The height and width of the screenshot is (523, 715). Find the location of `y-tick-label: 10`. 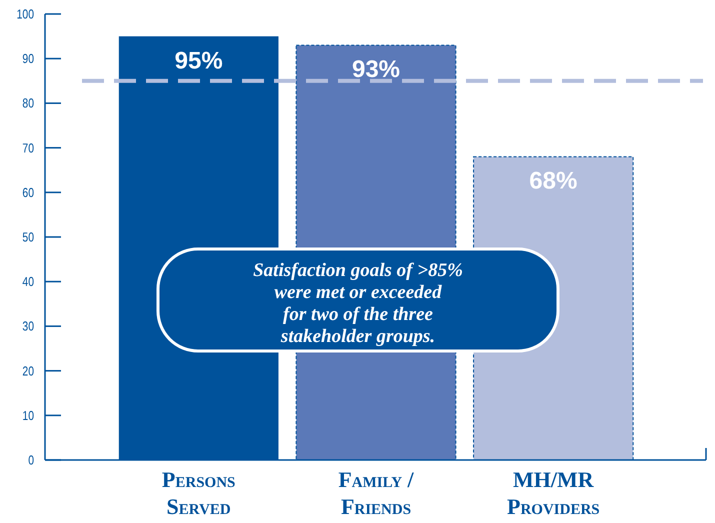

y-tick-label: 10 is located at coordinates (28, 416).